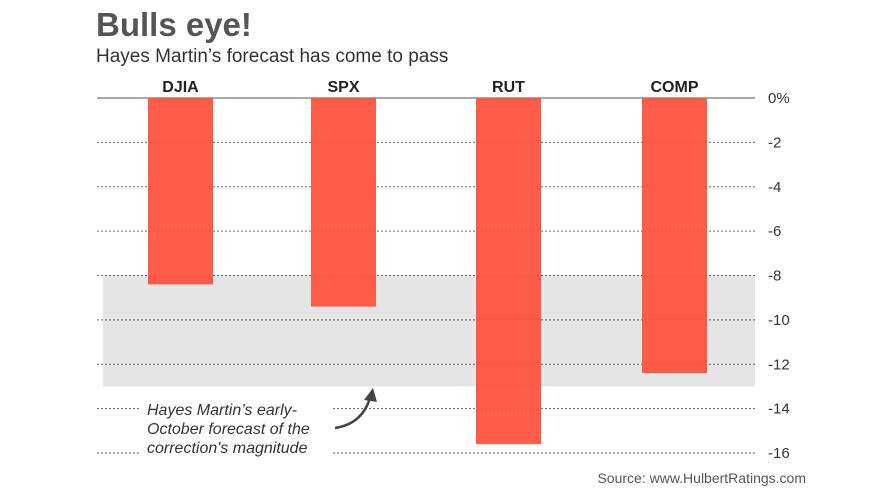  What do you see at coordinates (343, 87) in the screenshot?
I see `category-label: SPX` at bounding box center [343, 87].